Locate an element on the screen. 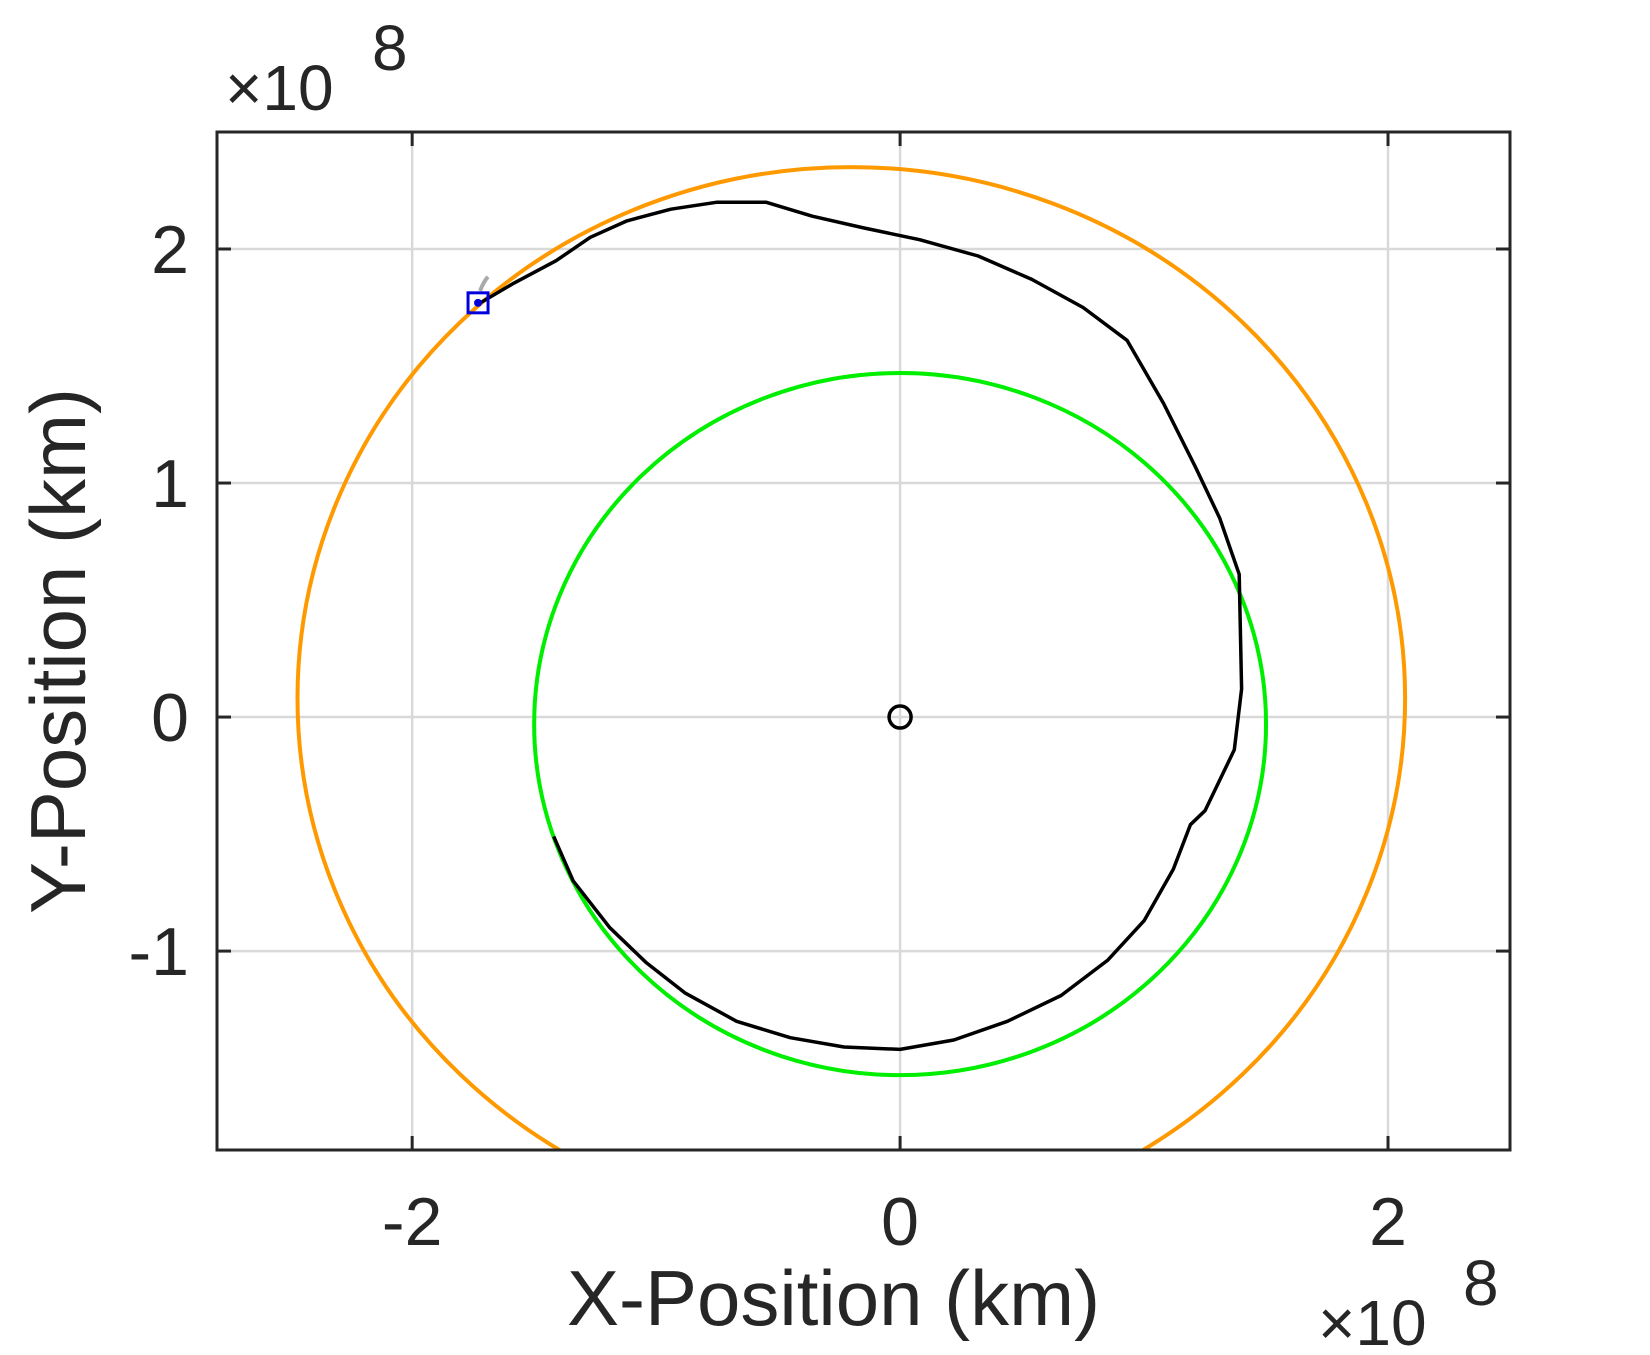 The height and width of the screenshot is (1355, 1650). x-multiplier-label: ×10 8 is located at coordinates (1408, 1301).